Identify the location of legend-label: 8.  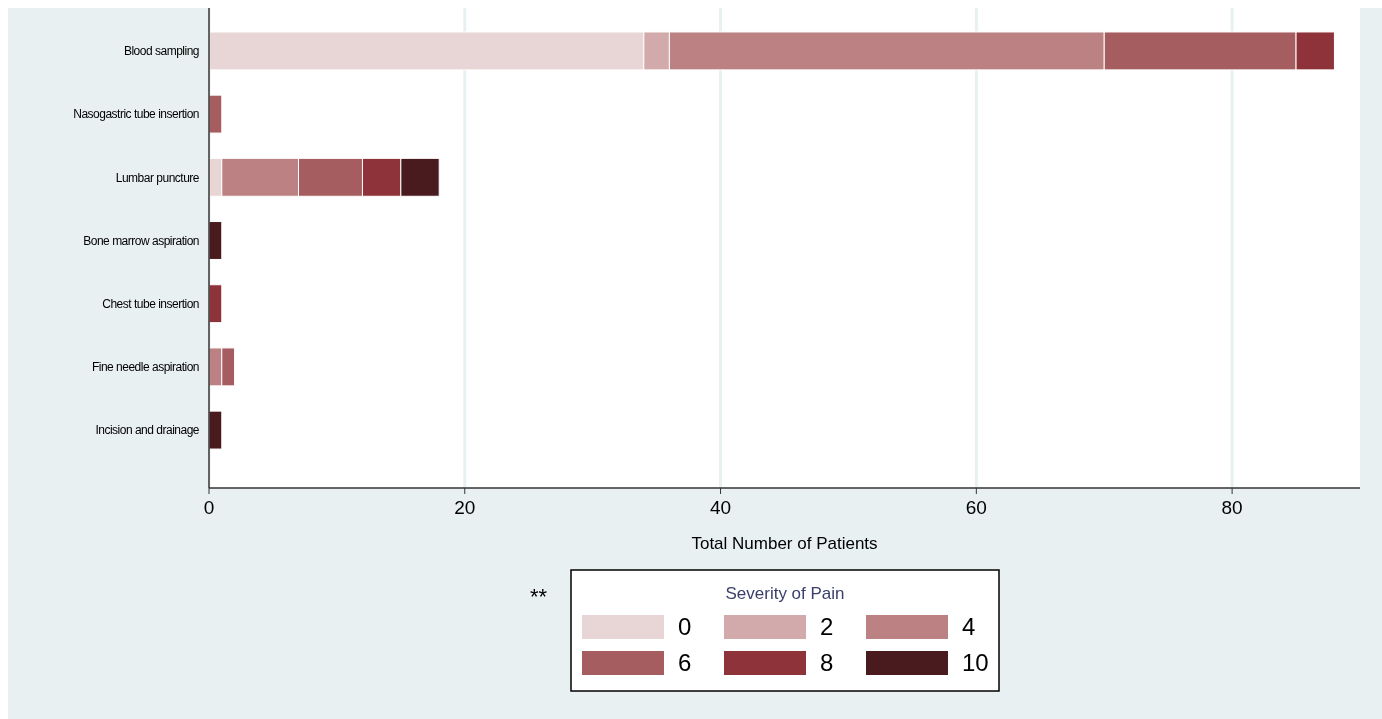
(827, 663).